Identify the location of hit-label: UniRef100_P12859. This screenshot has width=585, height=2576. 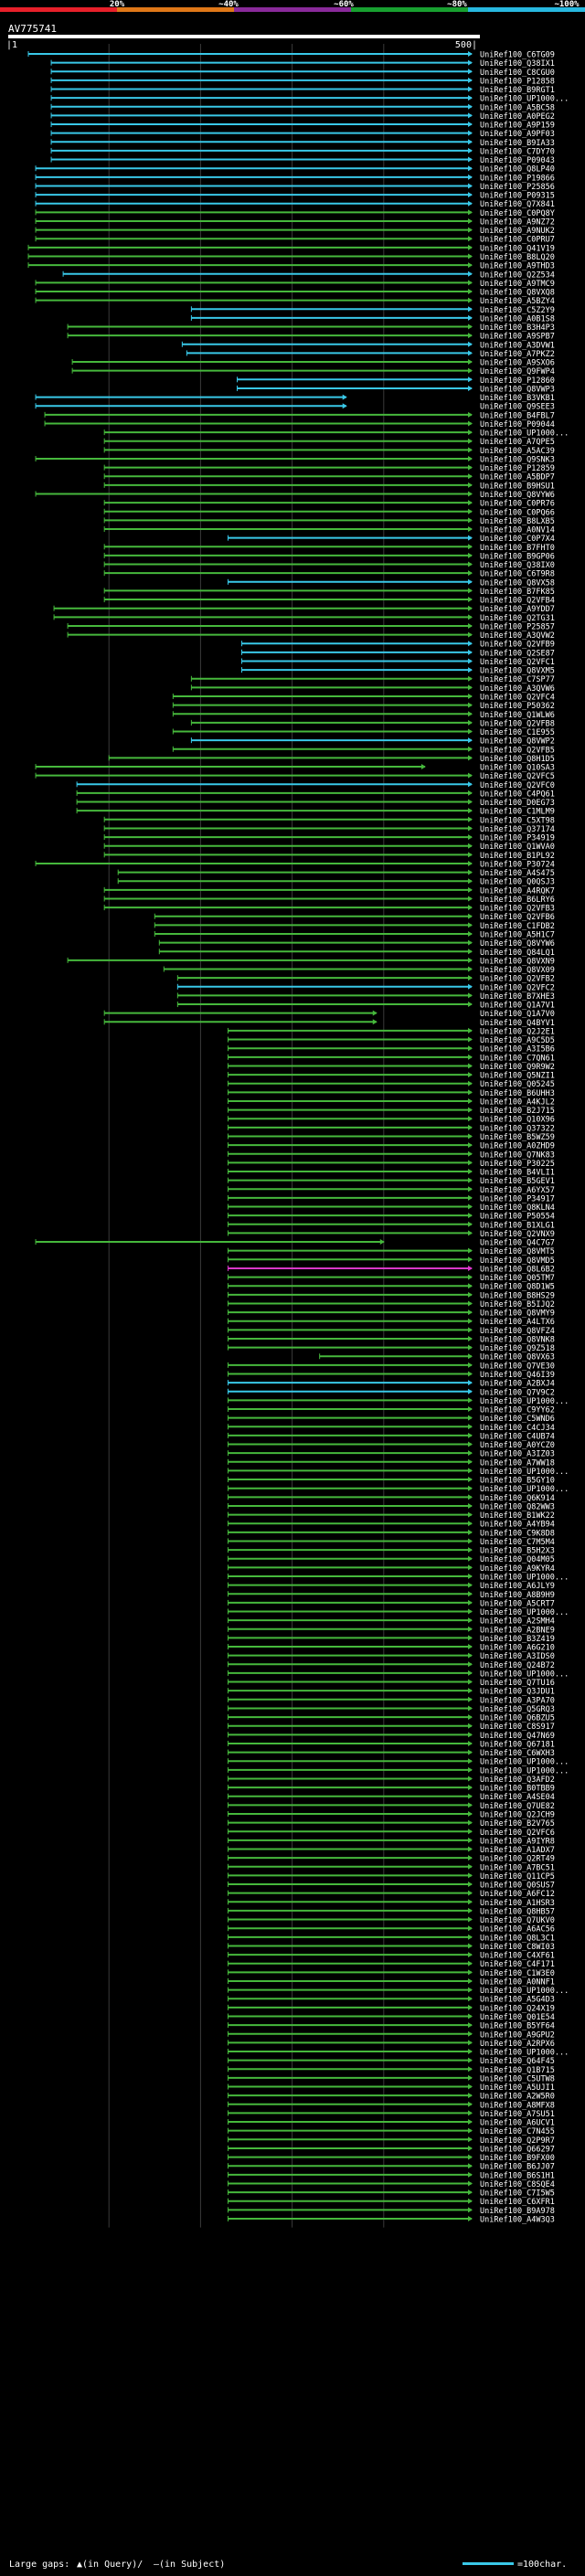
(517, 468).